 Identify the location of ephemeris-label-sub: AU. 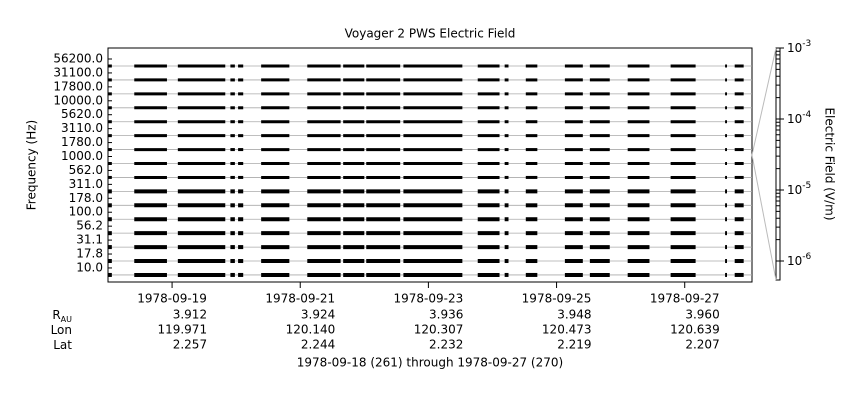
(66, 319).